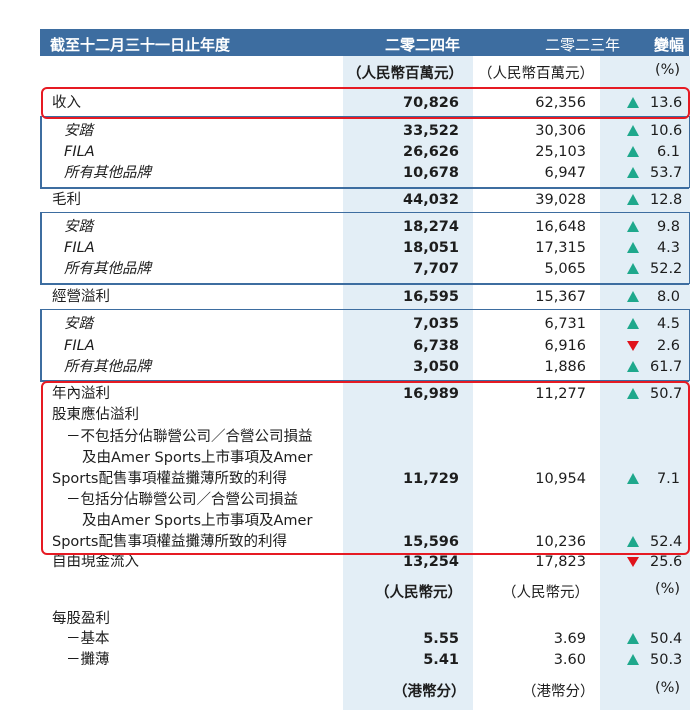 The width and height of the screenshot is (700, 710). Describe the element at coordinates (431, 173) in the screenshot. I see `value-2024: 10,678` at that location.